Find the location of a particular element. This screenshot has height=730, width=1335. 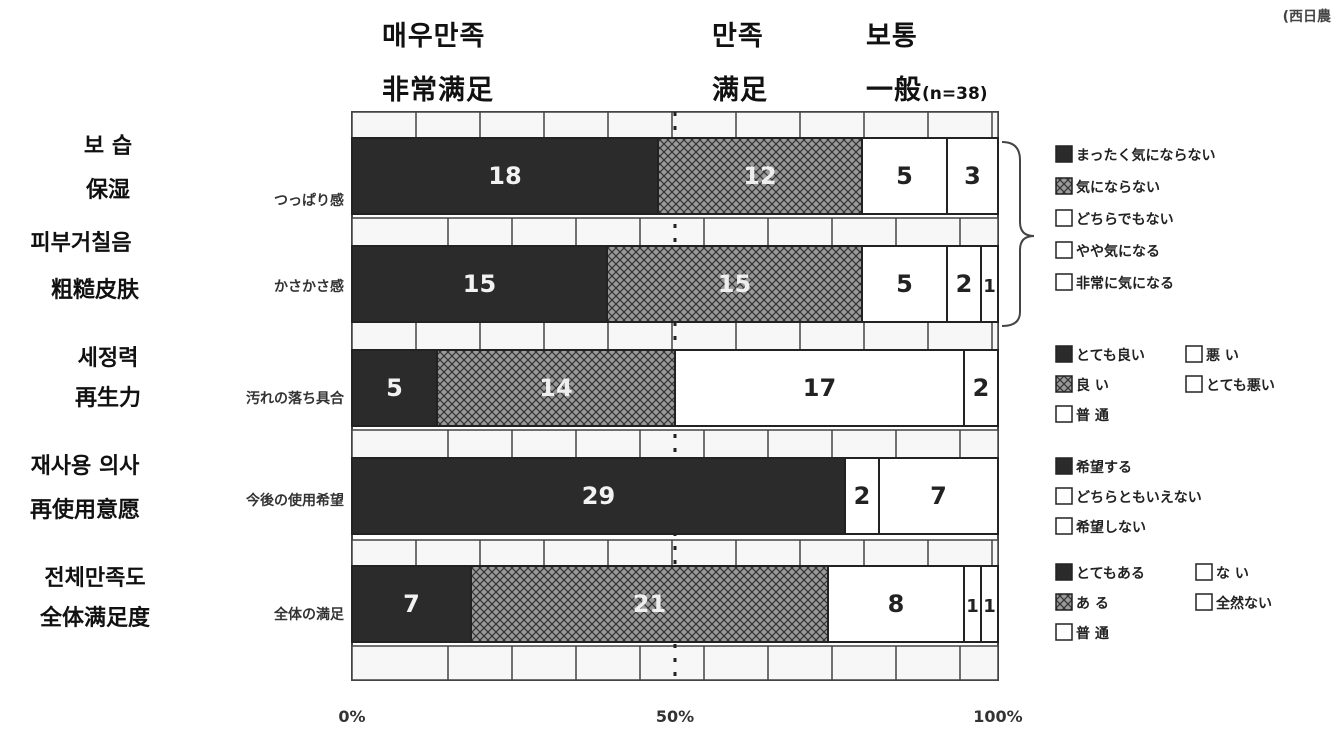

legend-label: な い is located at coordinates (1232, 574).